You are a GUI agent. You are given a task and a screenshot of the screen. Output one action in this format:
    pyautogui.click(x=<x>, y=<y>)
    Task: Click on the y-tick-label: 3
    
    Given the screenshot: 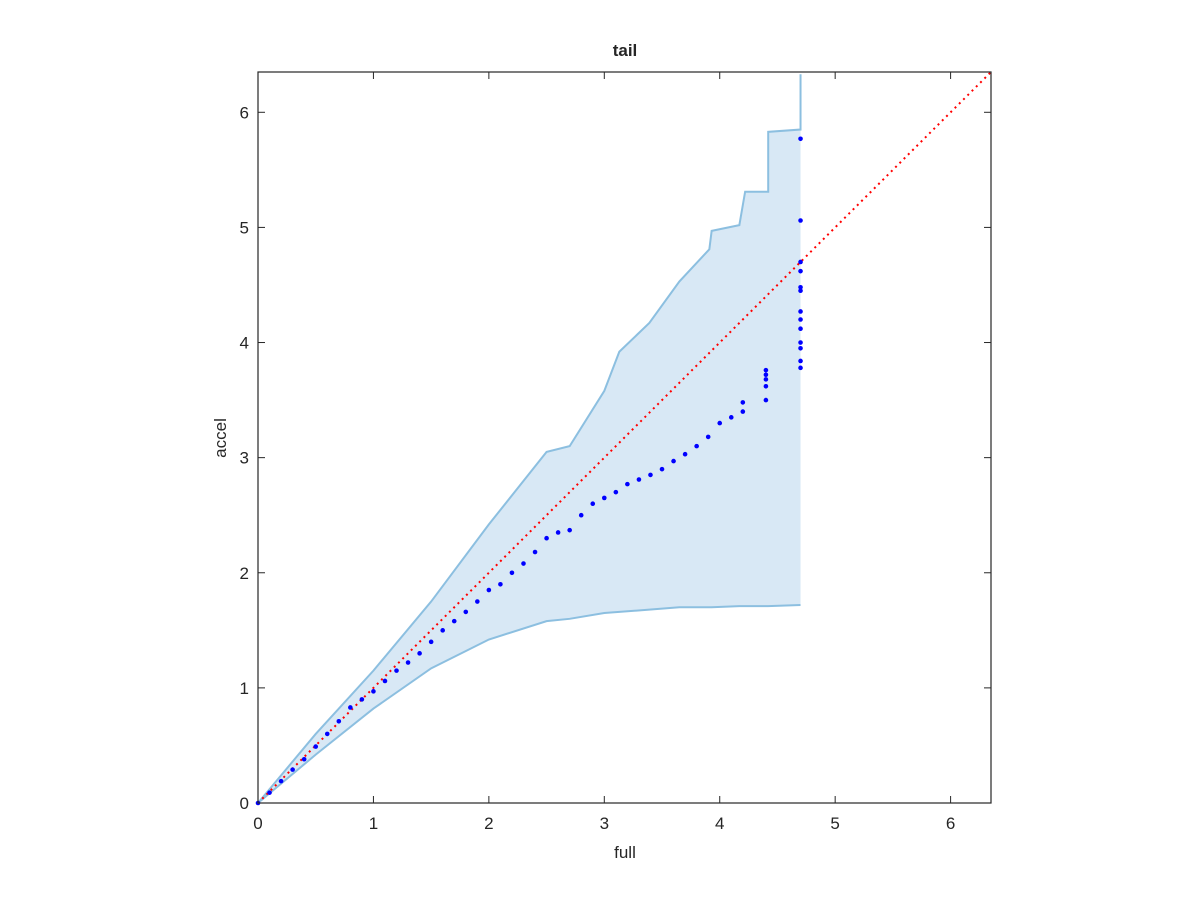 What is the action you would take?
    pyautogui.click(x=244, y=458)
    